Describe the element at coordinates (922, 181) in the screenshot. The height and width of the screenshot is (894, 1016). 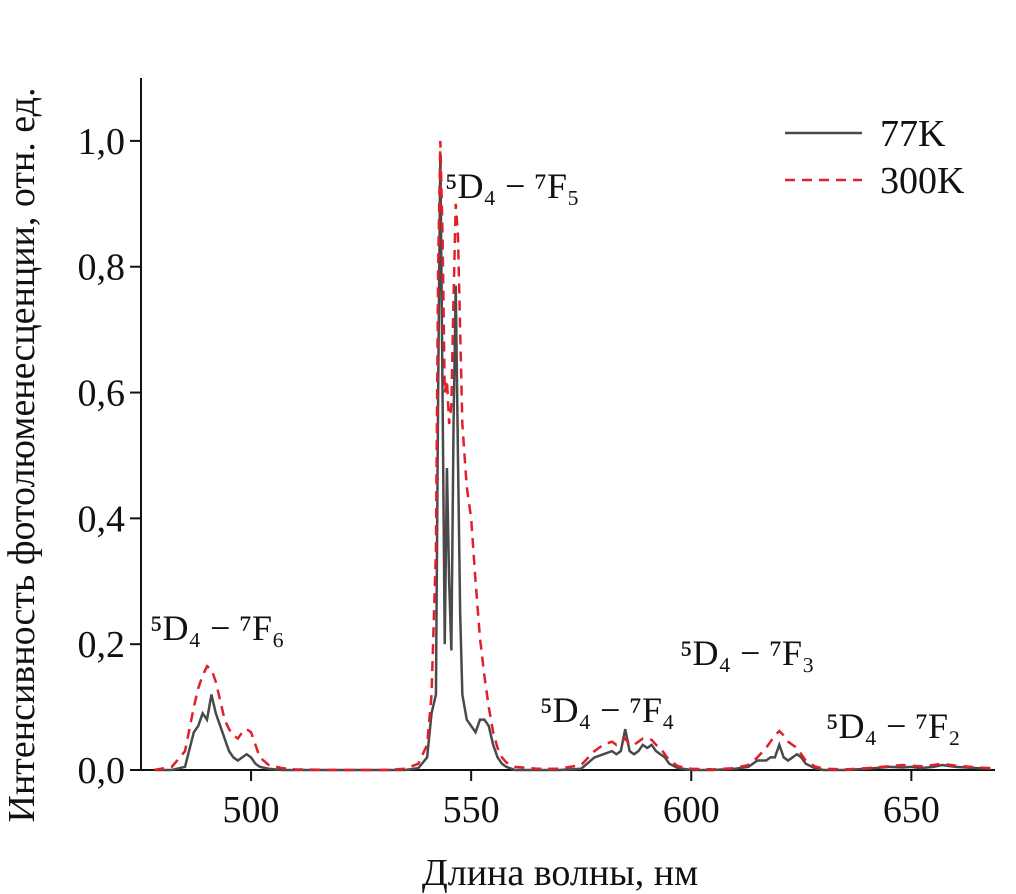
I see `legend-label: 300K` at that location.